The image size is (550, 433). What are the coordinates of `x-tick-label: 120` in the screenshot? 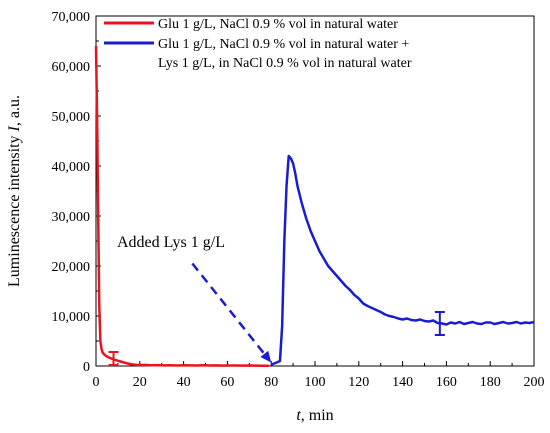 It's located at (358, 382).